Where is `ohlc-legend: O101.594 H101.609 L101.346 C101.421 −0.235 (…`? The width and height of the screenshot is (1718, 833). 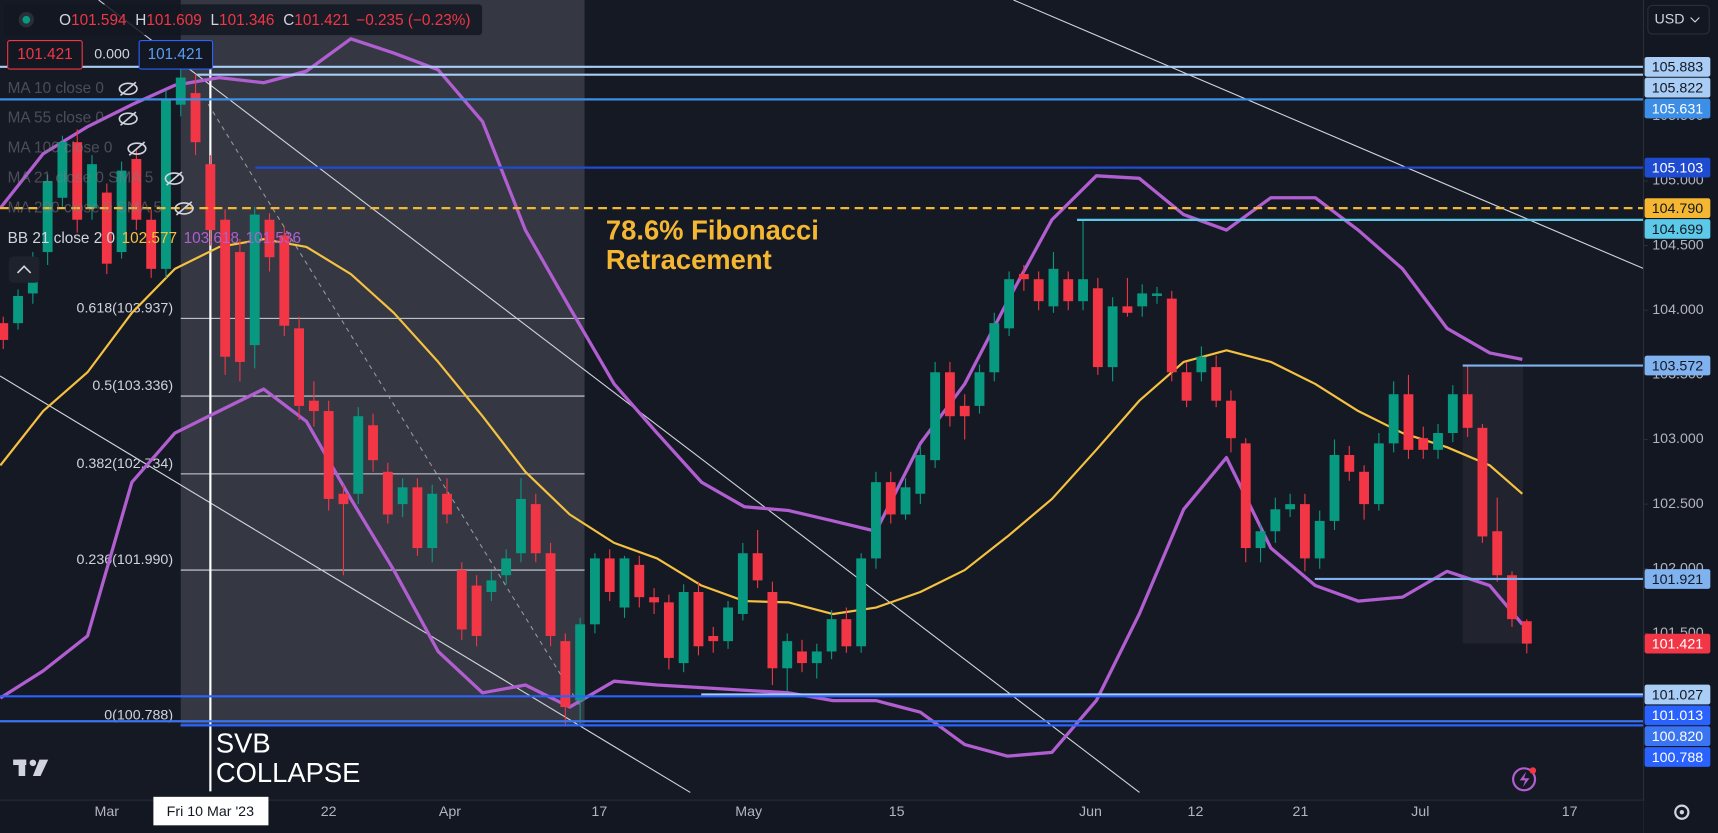
ohlc-legend: O101.594 H101.609 L101.346 C101.421 −0.235 (… is located at coordinates (264, 20).